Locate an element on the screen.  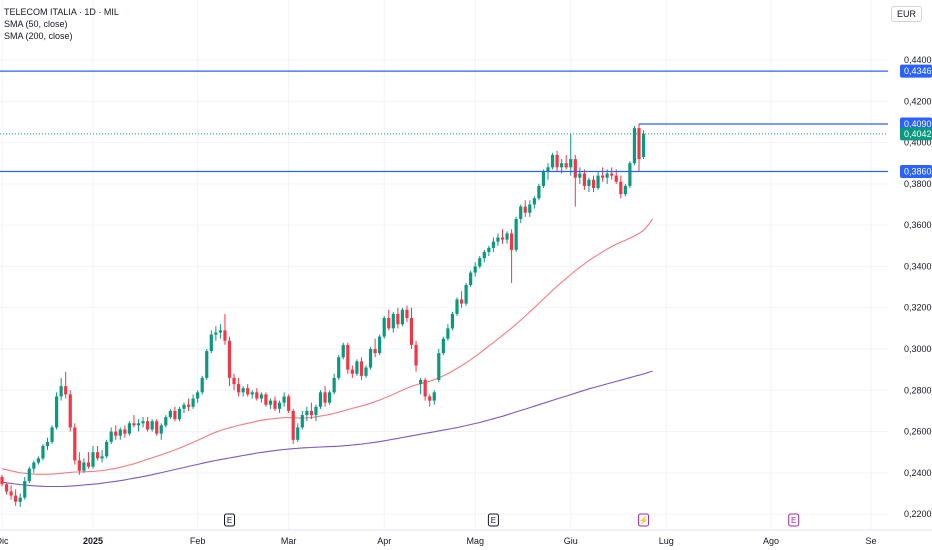
sma-50-legend: SMA (50, close) is located at coordinates (36, 24).